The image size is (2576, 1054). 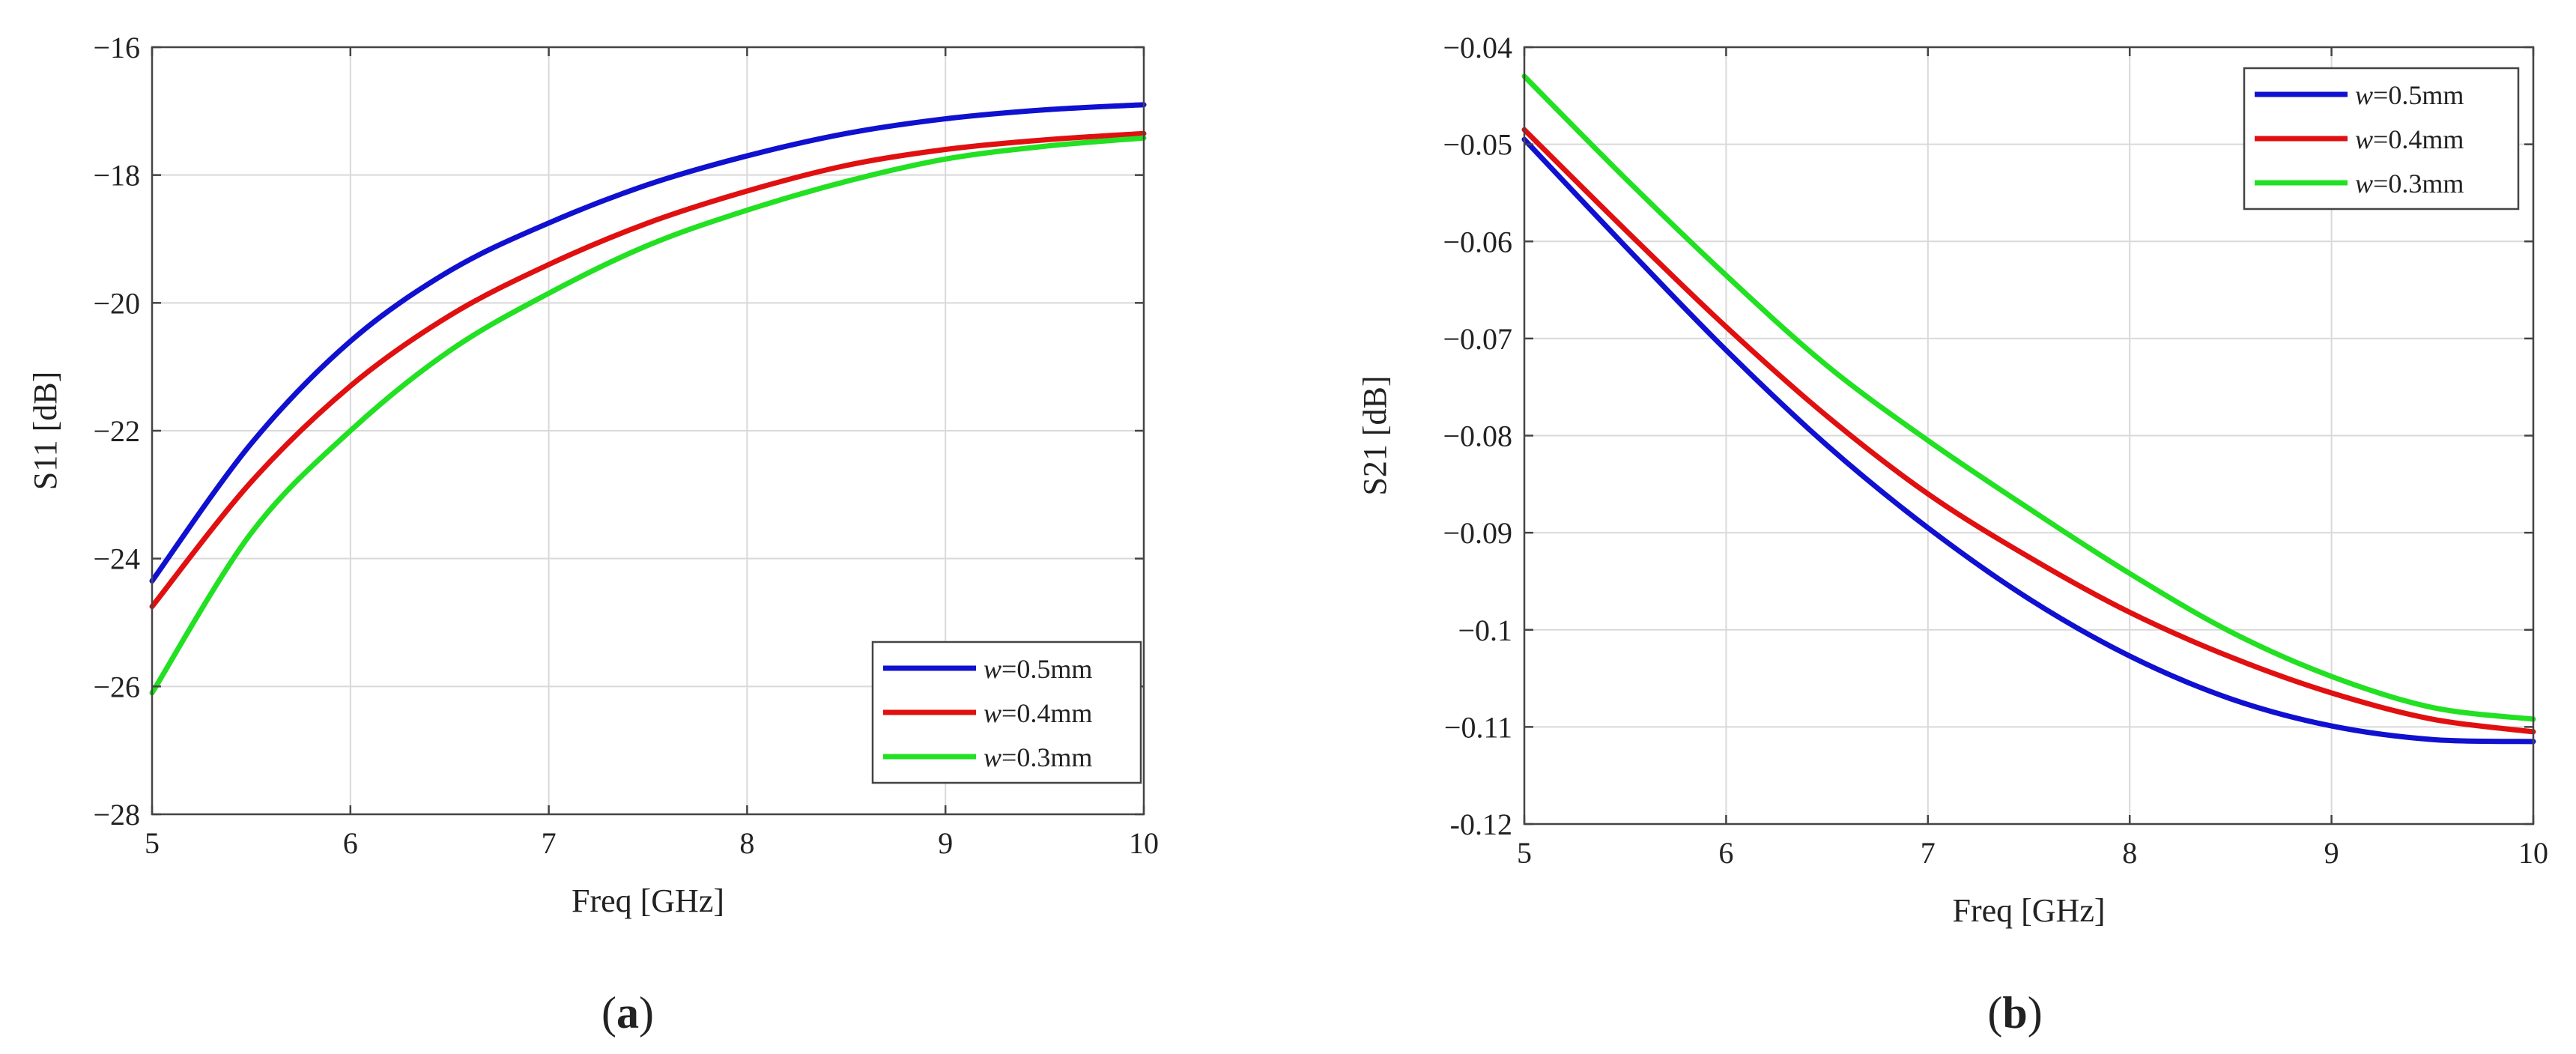 What do you see at coordinates (1477, 339) in the screenshot?
I see `y-tick-label: −0.07` at bounding box center [1477, 339].